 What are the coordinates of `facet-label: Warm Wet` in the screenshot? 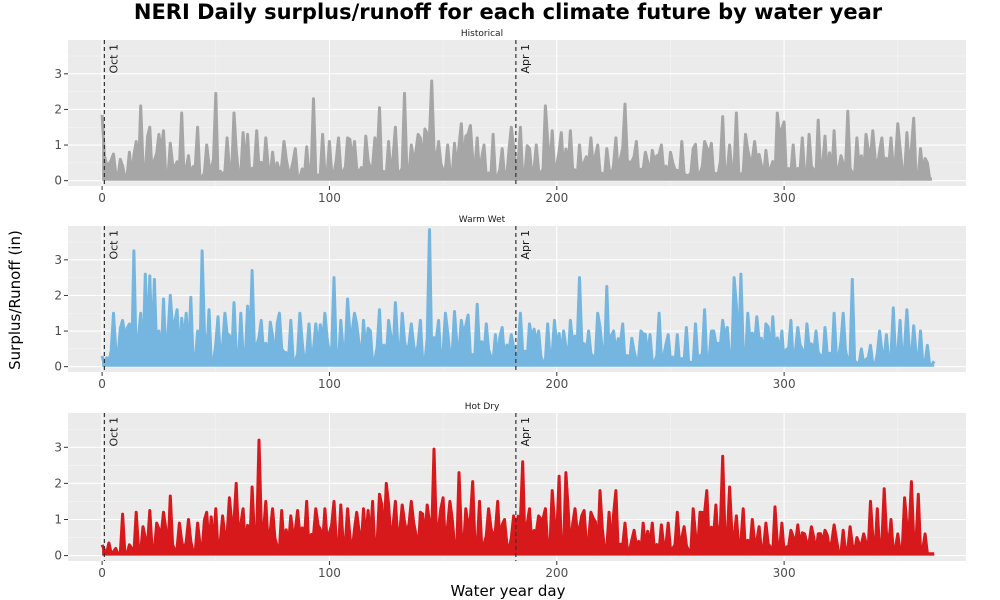 It's located at (482, 220).